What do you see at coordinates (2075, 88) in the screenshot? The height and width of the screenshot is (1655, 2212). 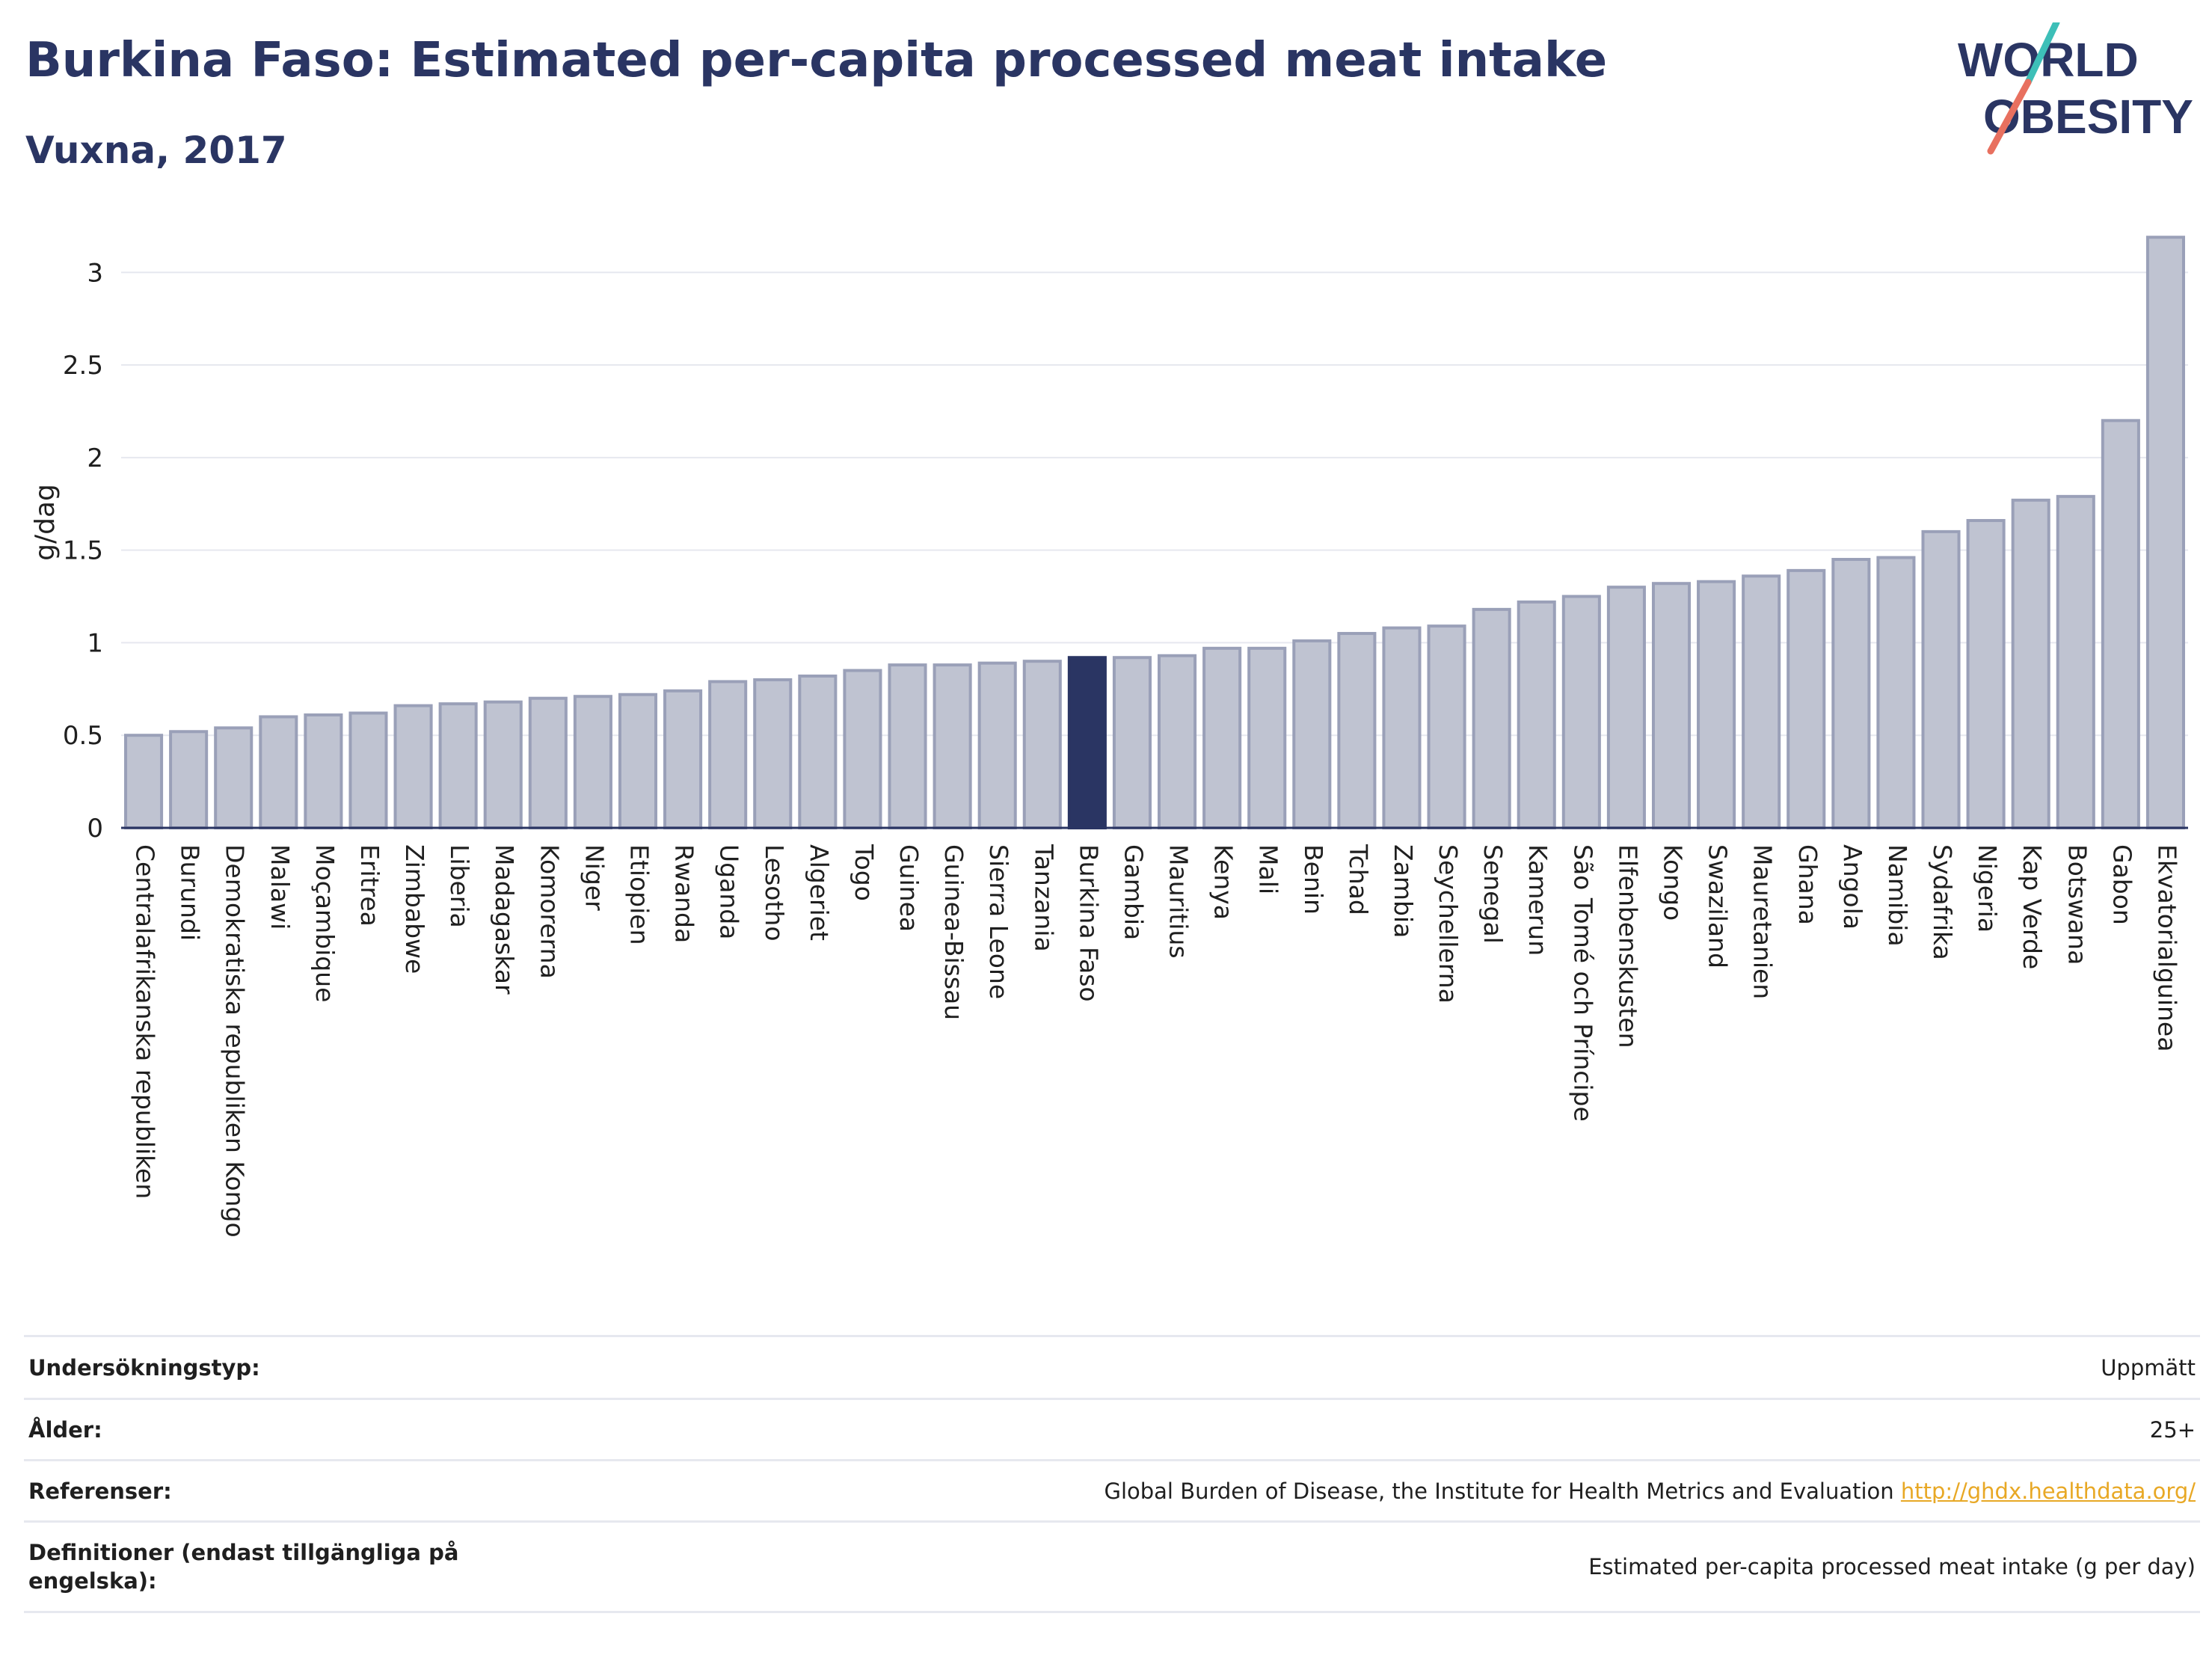 I see `world-obesity-logo: WORLD OBESITY` at bounding box center [2075, 88].